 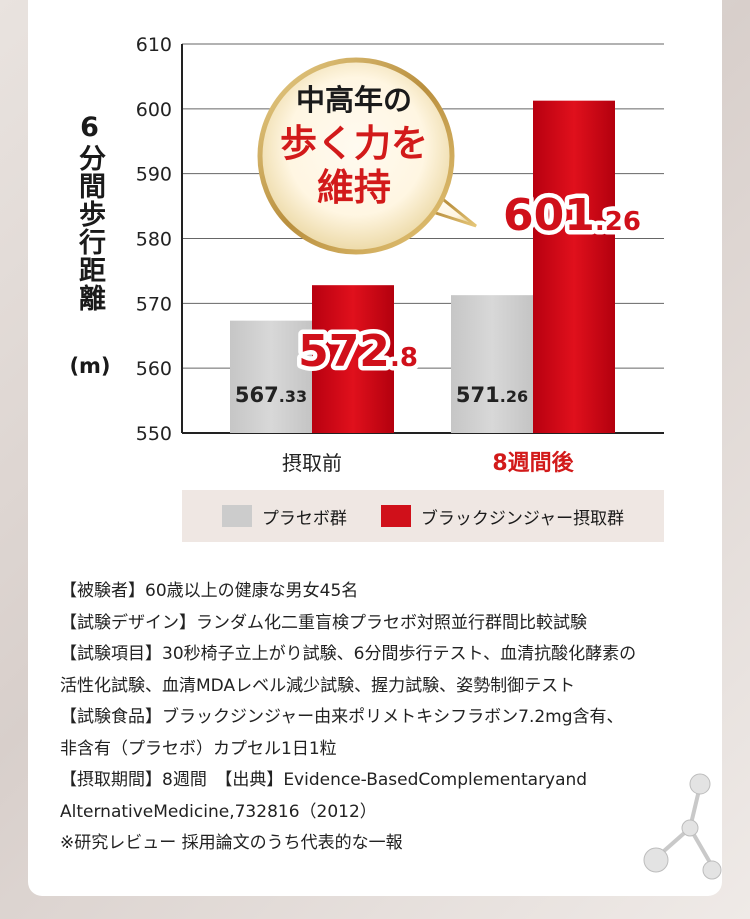 What do you see at coordinates (154, 369) in the screenshot?
I see `y-tick-label: 560` at bounding box center [154, 369].